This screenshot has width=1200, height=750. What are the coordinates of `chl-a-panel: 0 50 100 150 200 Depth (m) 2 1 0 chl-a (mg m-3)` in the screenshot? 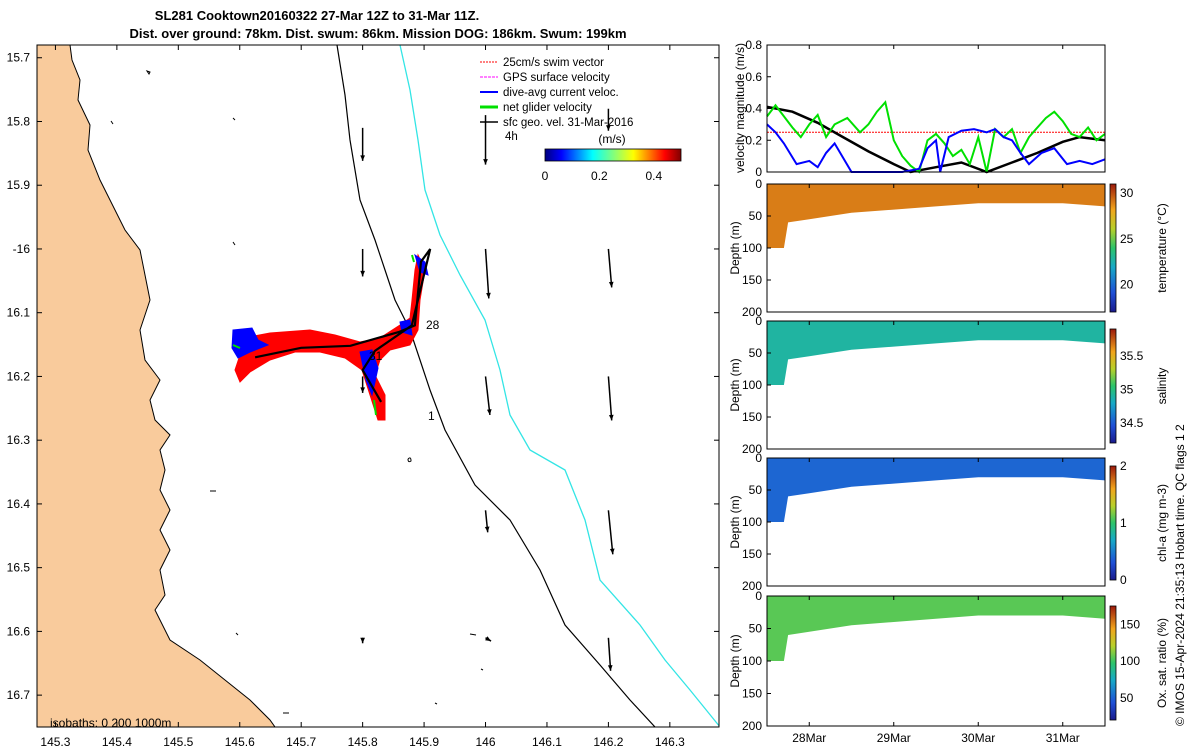 It's located at (948, 522).